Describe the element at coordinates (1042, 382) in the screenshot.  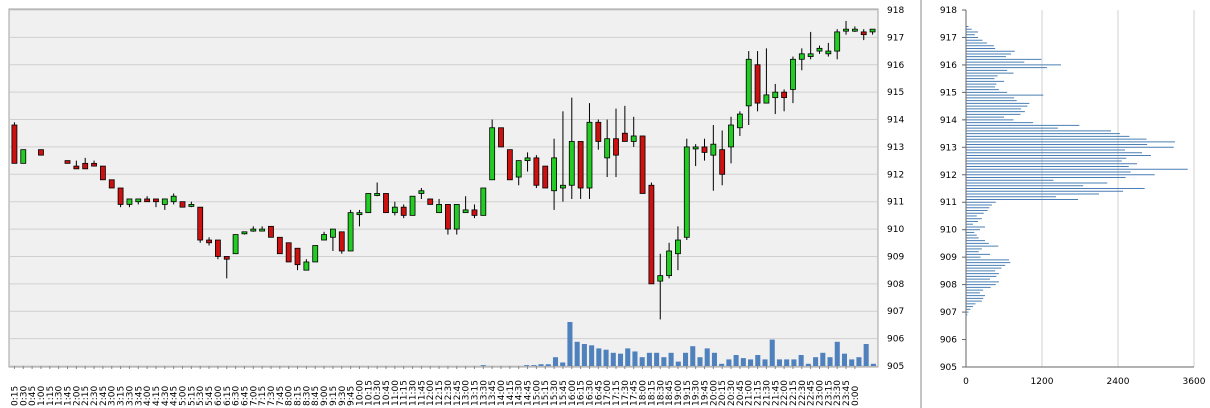
I see `profile-volume-tick-label: 1200` at that location.